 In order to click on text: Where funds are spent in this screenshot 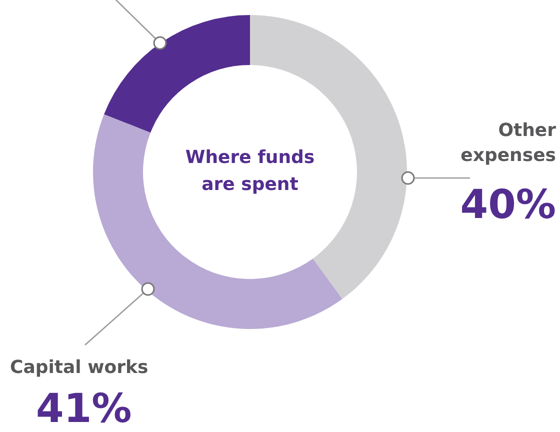, I will do `click(250, 171)`.